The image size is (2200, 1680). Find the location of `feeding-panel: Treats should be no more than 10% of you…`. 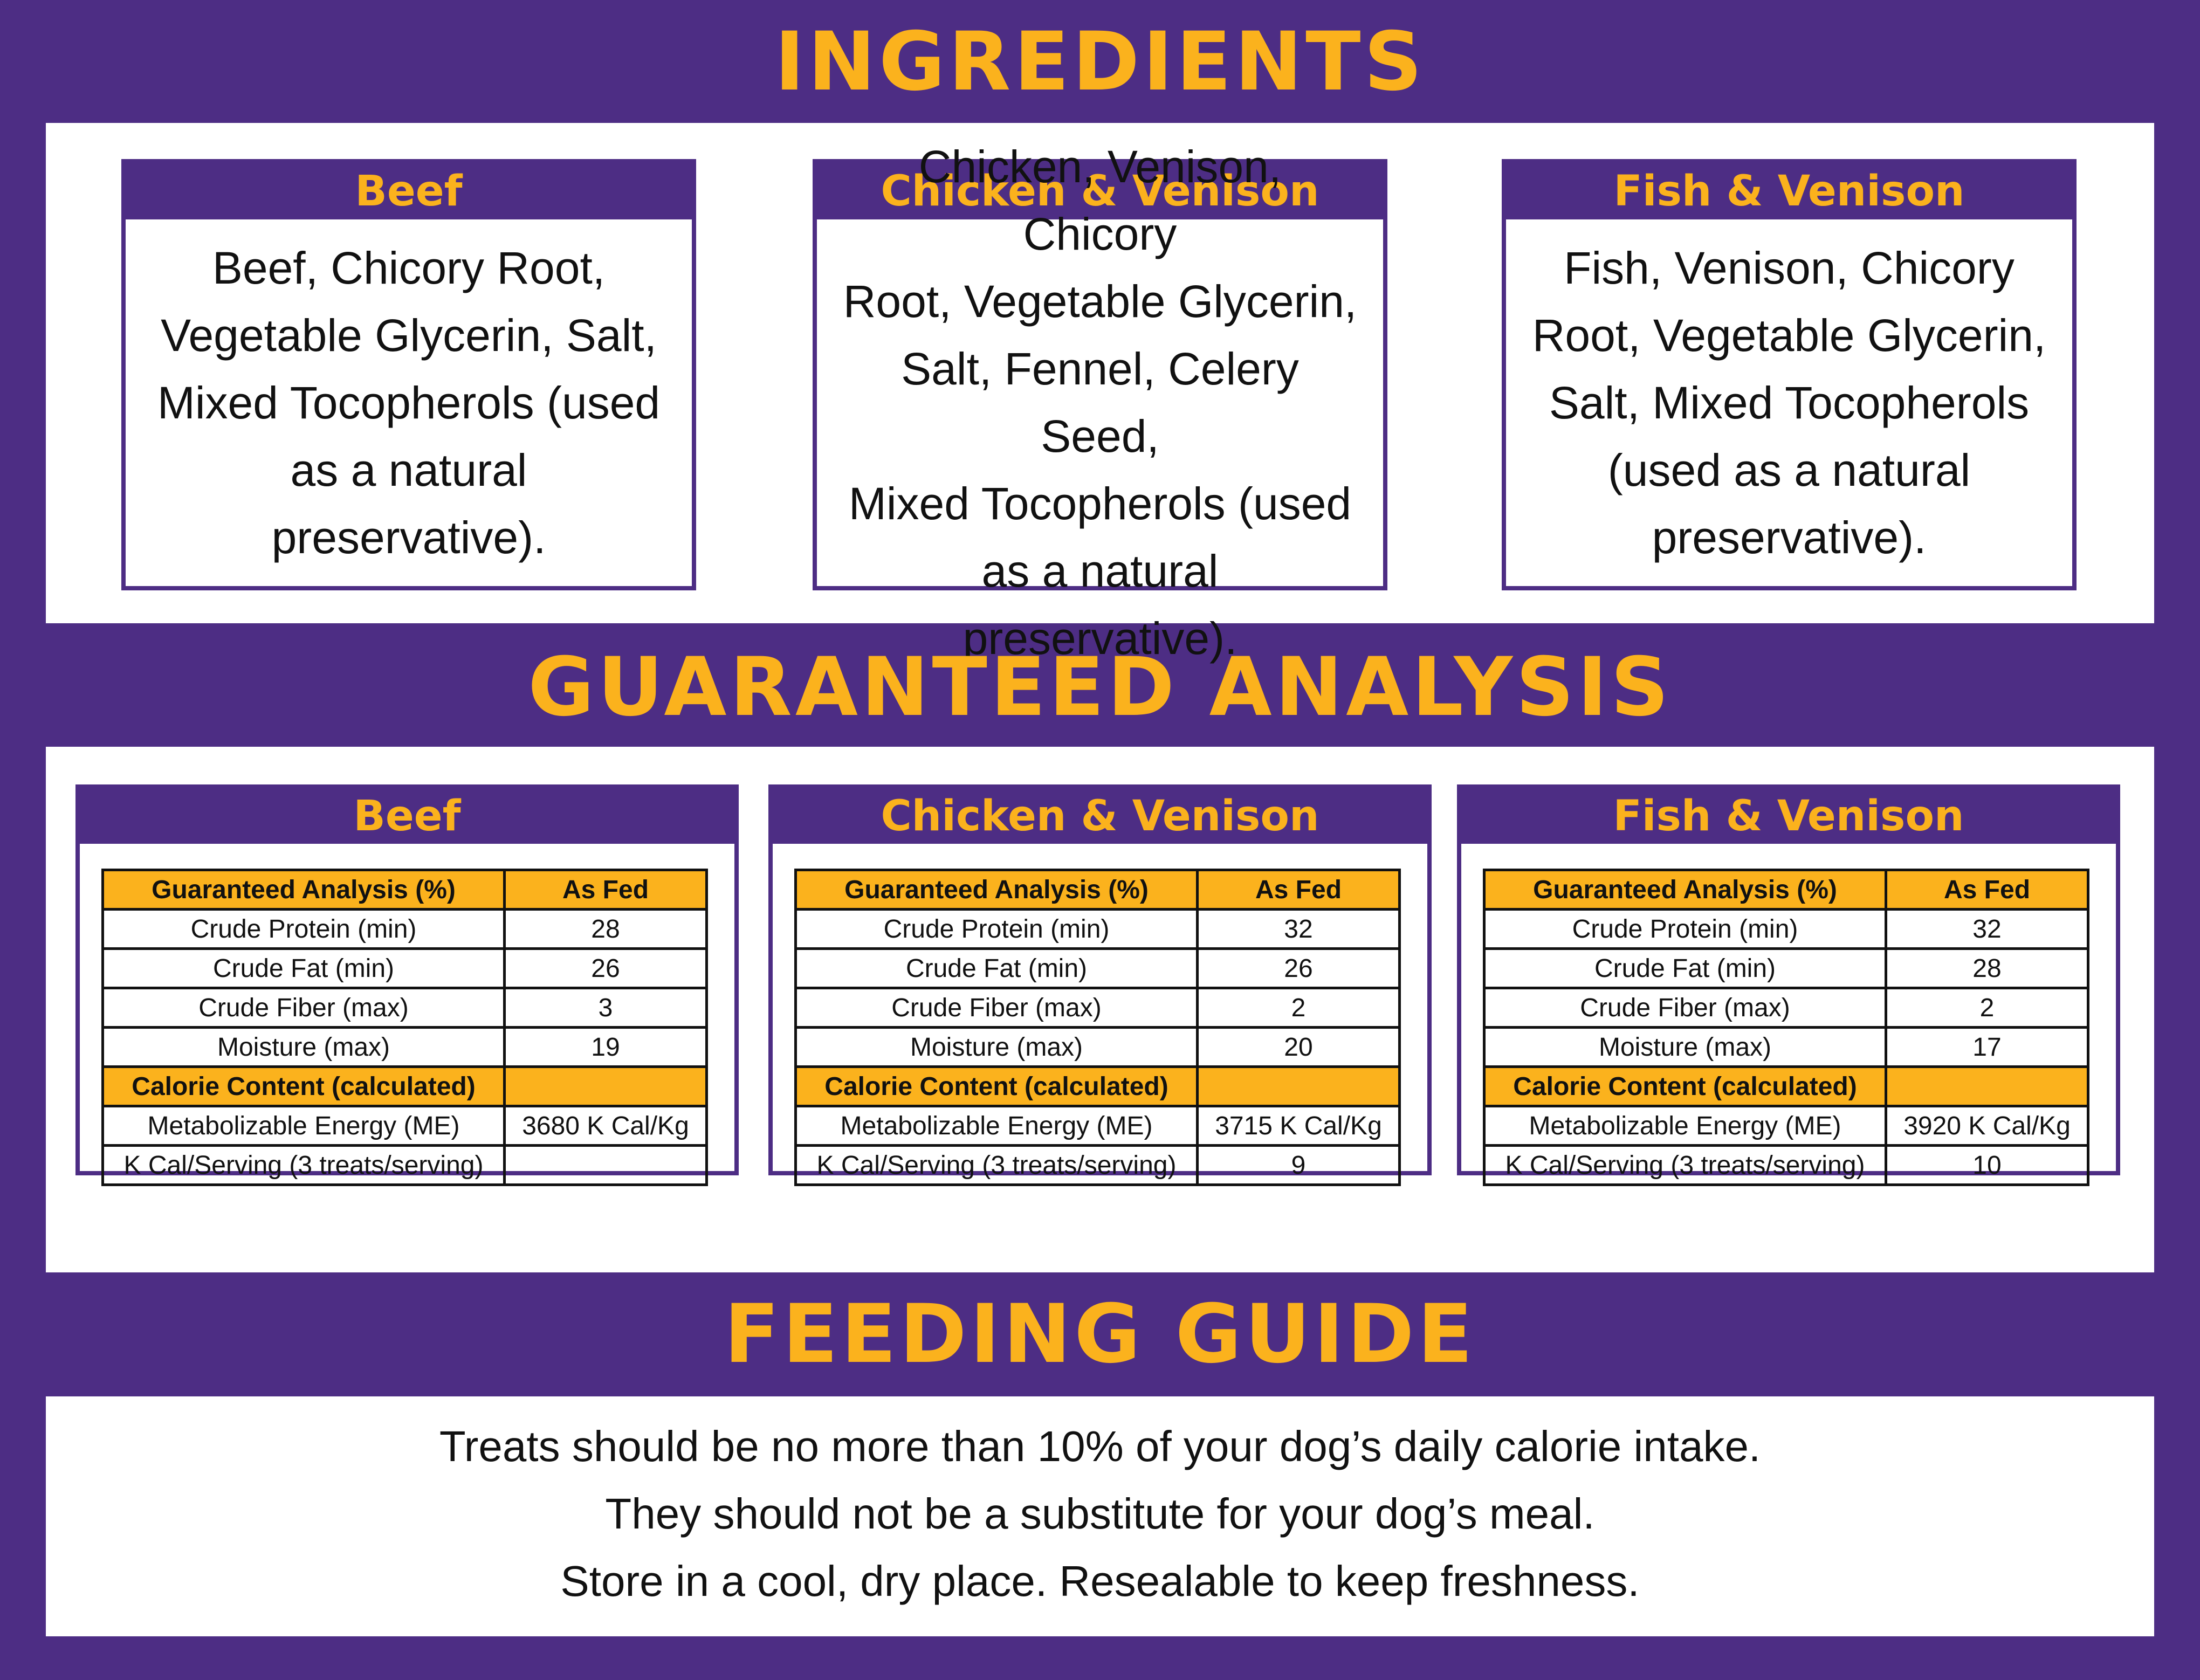

feeding-panel: Treats should be no more than 10% of you… is located at coordinates (1100, 1516).